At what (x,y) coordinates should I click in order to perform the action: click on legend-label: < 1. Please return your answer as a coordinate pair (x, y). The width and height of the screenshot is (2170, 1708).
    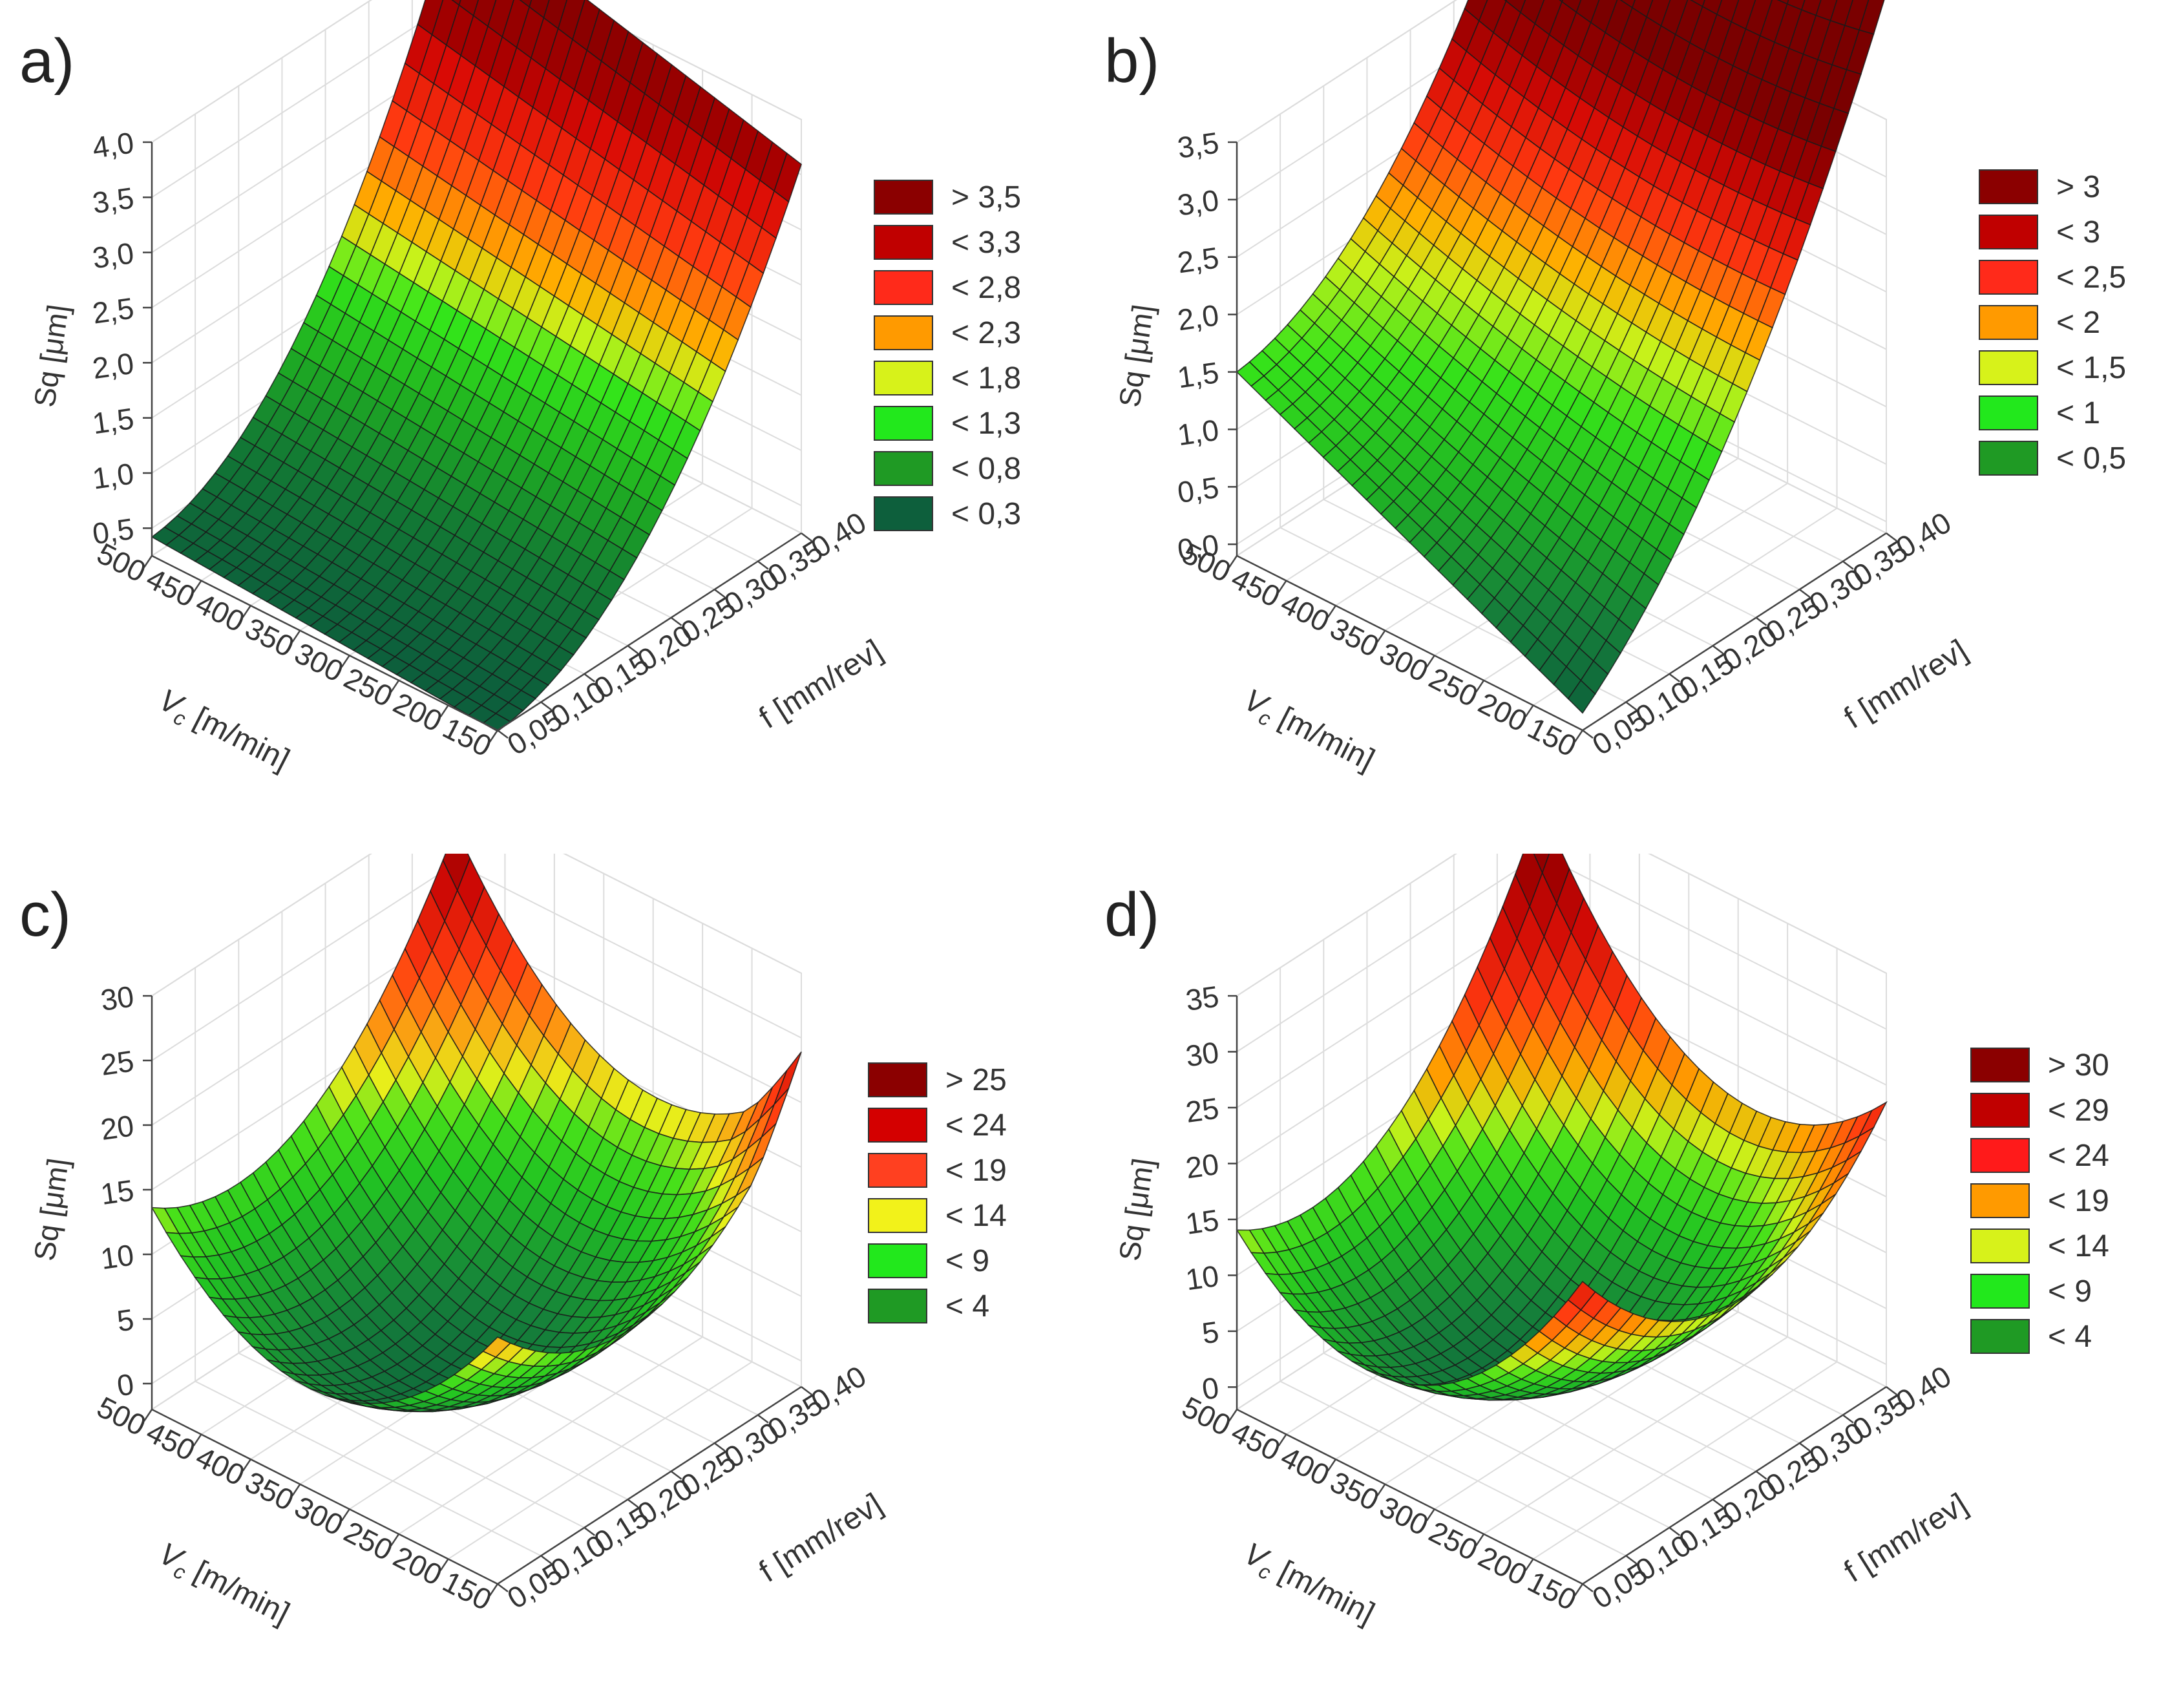
    Looking at the image, I should click on (2078, 413).